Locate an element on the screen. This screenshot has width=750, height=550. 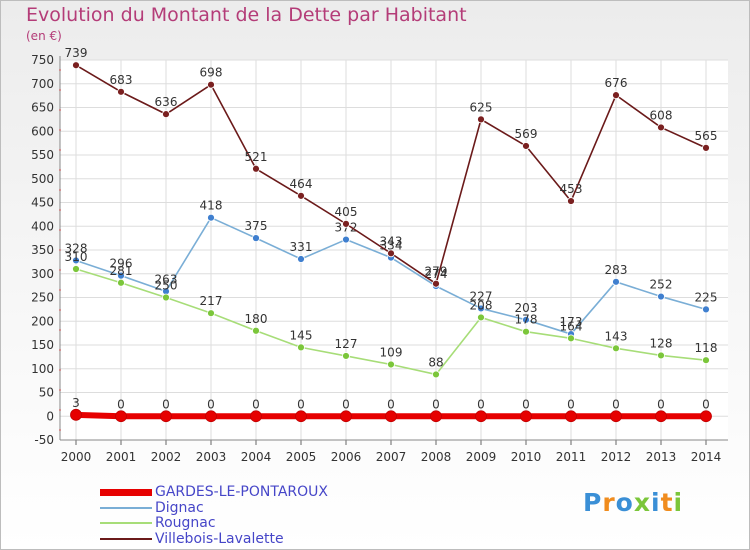
data-label: 203 is located at coordinates (526, 308).